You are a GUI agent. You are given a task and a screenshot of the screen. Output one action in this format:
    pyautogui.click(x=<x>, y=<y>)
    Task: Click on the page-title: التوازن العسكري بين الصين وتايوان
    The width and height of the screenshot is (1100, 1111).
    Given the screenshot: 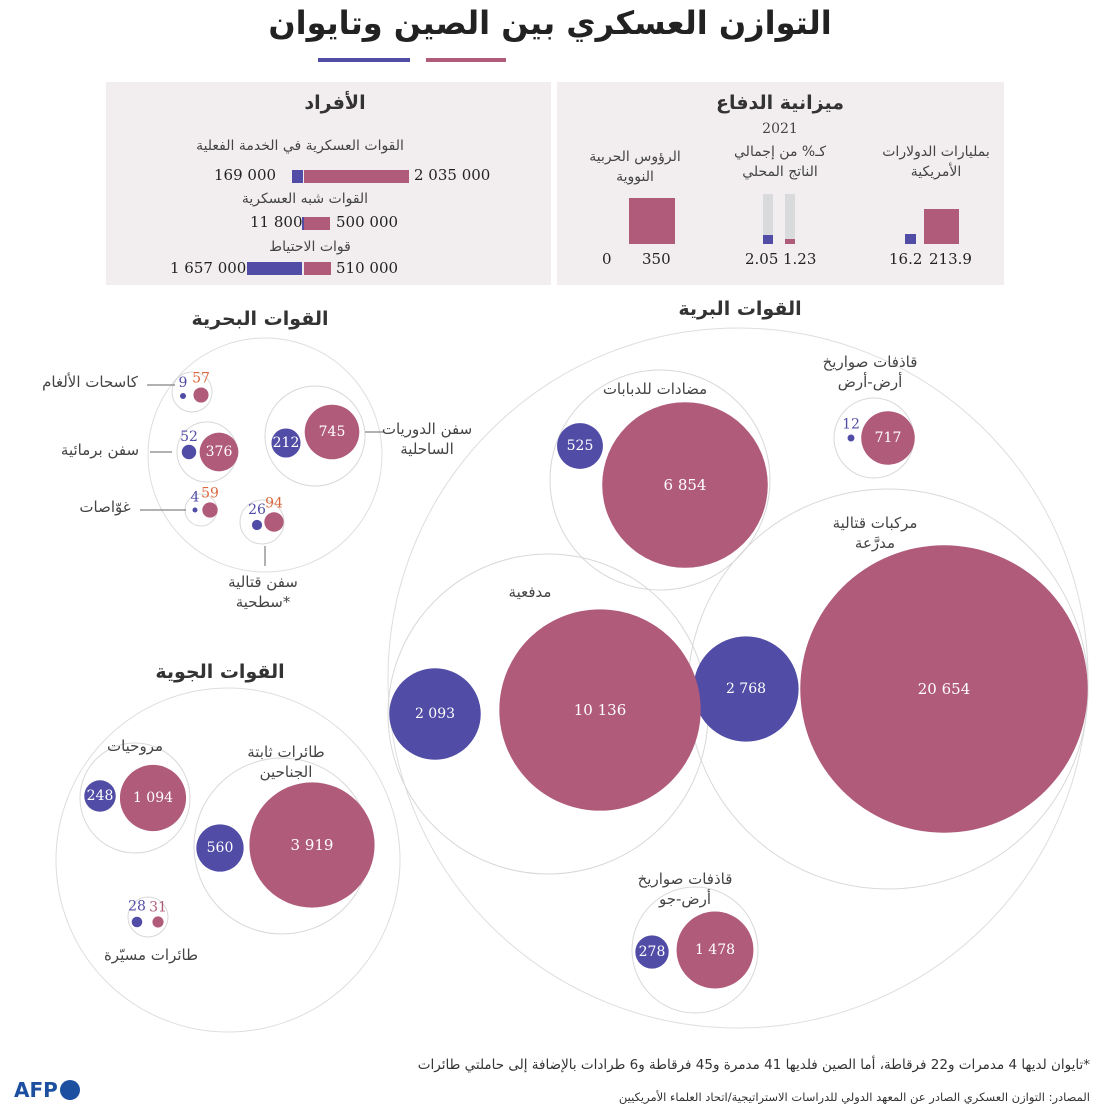 What is the action you would take?
    pyautogui.click(x=550, y=23)
    